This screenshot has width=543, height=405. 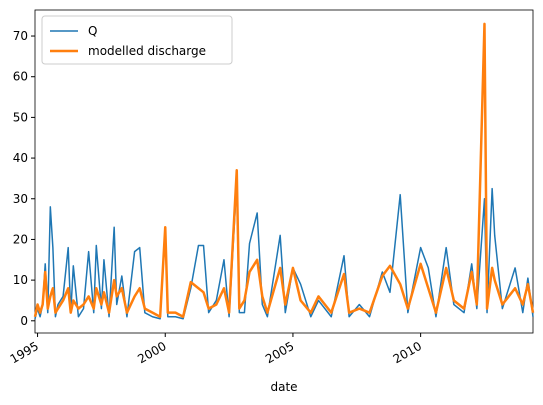 I want to click on x-tick-label: 2005, so click(x=279, y=352).